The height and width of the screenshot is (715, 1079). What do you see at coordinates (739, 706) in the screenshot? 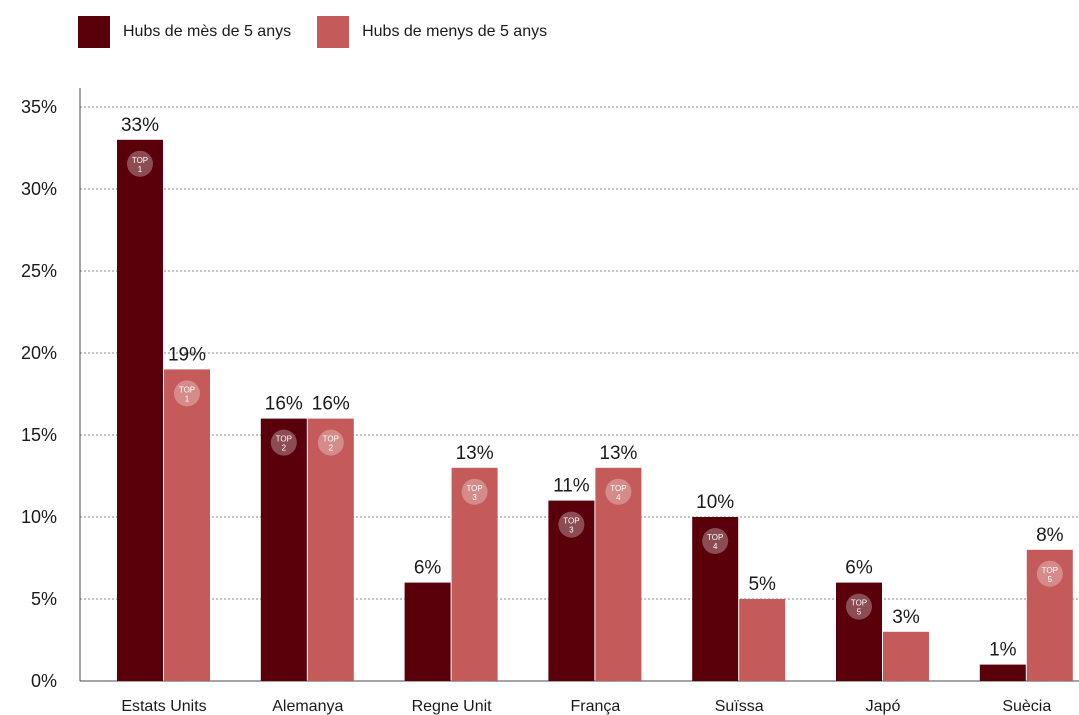
I see `x-category-label: Suïssa` at bounding box center [739, 706].